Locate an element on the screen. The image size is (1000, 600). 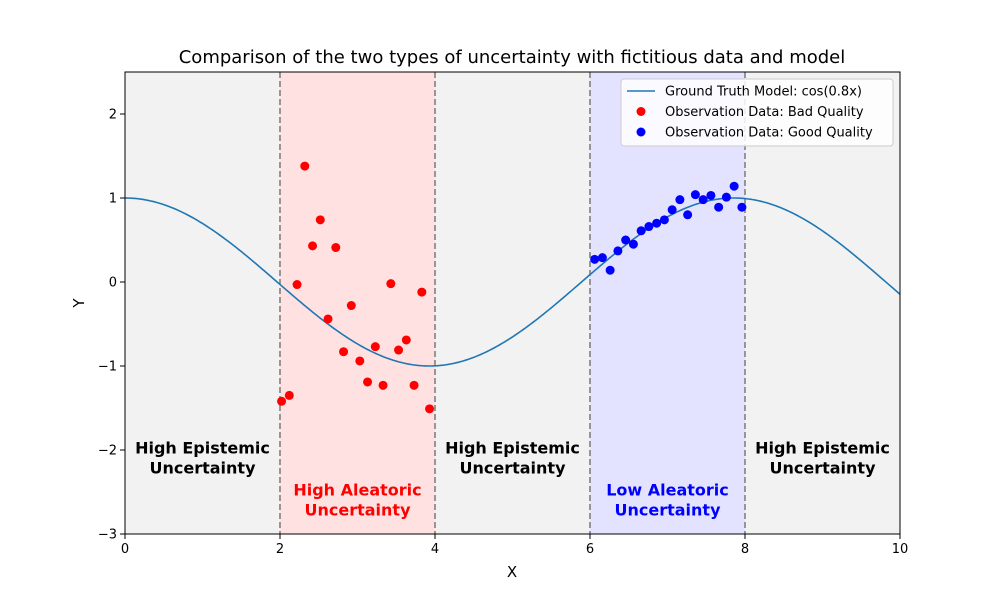
region-label-line: Low Aleatoric is located at coordinates (667, 489).